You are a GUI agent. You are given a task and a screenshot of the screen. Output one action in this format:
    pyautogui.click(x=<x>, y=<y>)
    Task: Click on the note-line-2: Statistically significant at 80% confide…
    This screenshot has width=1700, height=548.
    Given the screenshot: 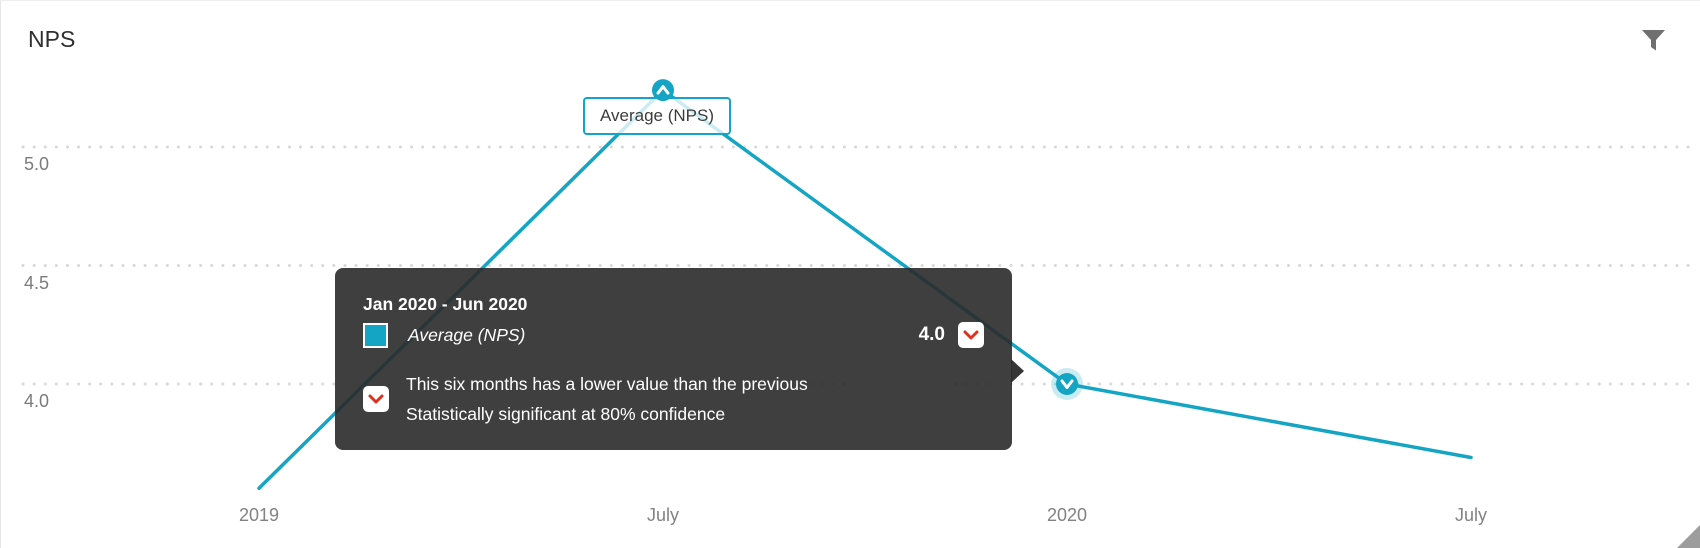 What is the action you would take?
    pyautogui.click(x=566, y=414)
    